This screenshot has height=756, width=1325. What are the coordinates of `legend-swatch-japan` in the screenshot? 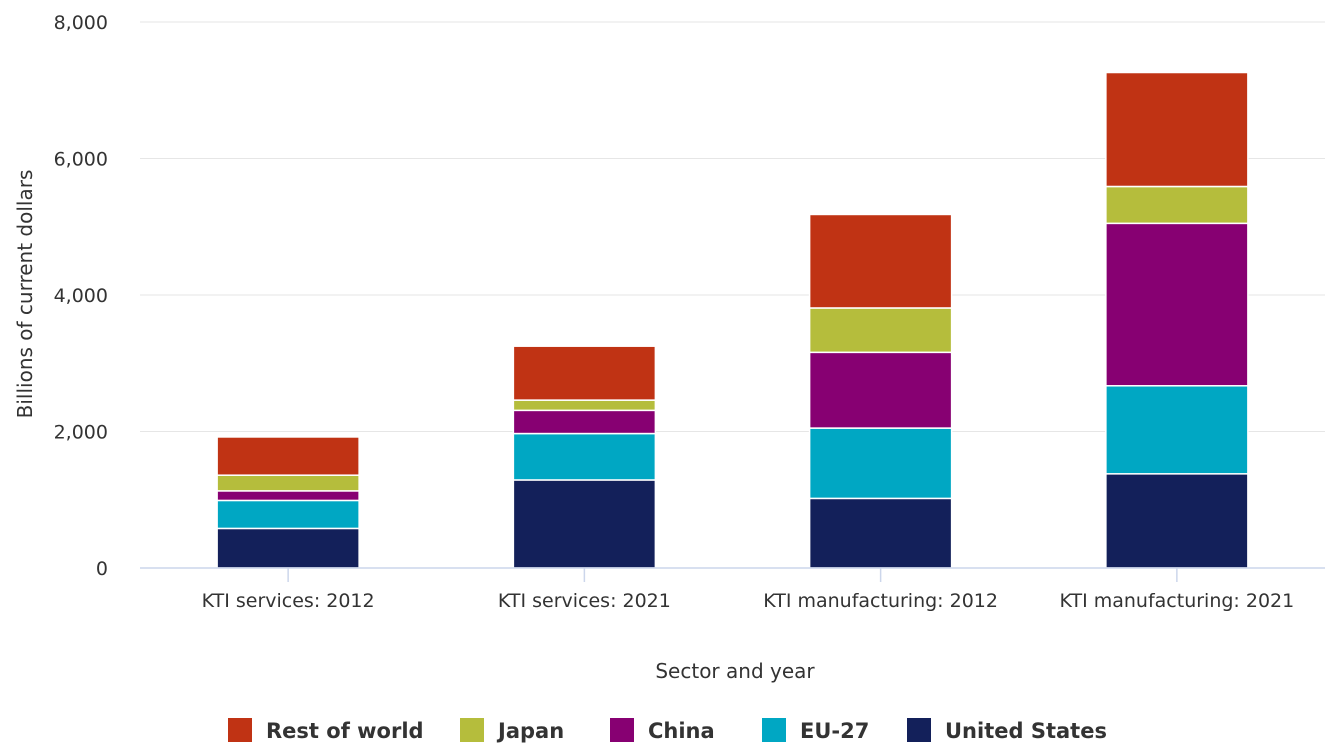 It's located at (472, 730).